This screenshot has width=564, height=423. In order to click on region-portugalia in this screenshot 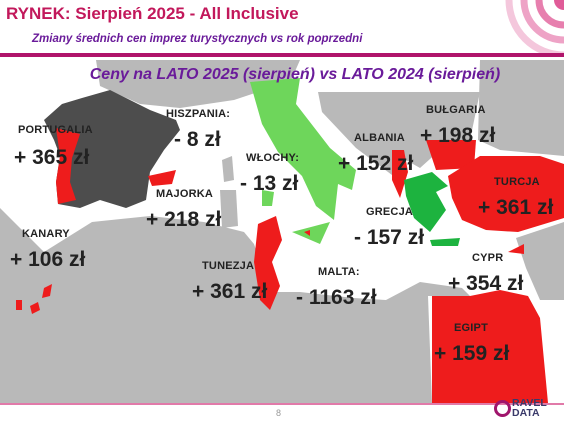, I will do `click(68, 166)`.